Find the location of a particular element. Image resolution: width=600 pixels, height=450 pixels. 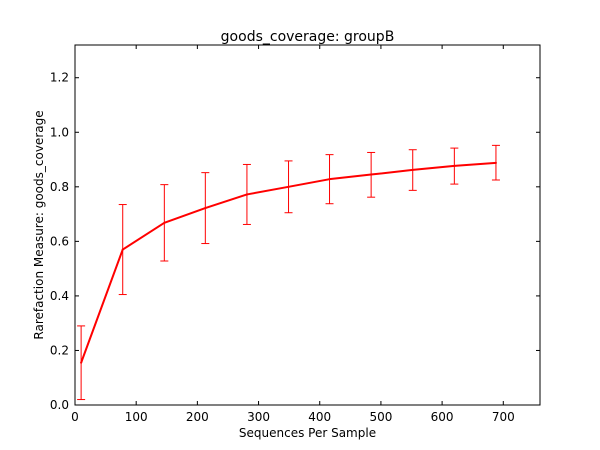

y-tick-label: 0.8 is located at coordinates (59, 187).